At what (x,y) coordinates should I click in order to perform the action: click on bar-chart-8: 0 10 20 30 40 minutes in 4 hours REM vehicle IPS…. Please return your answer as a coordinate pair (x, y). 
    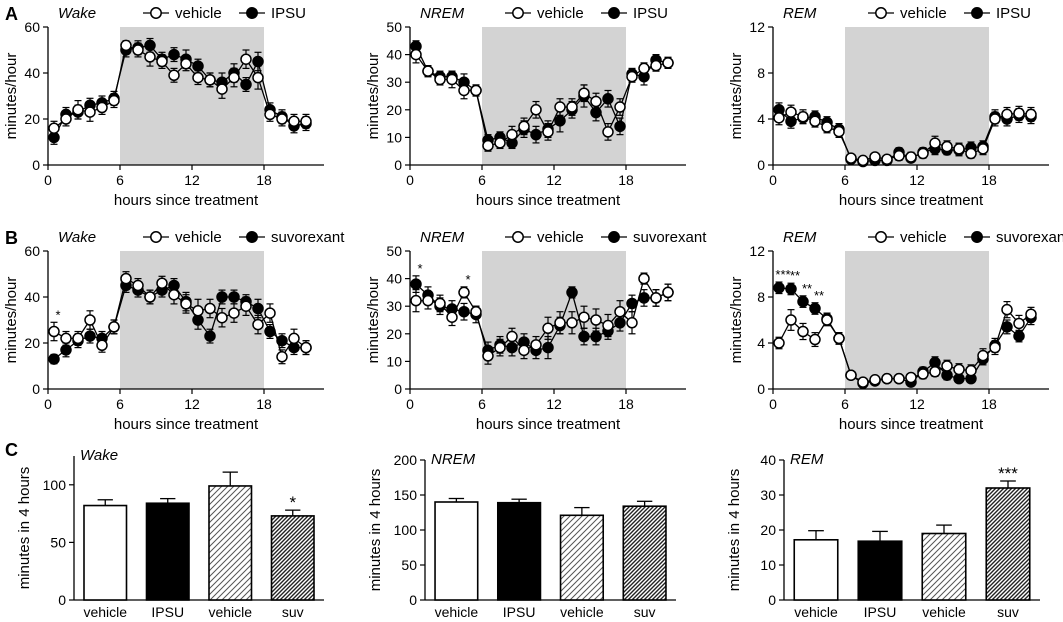
    Looking at the image, I should click on (883, 535).